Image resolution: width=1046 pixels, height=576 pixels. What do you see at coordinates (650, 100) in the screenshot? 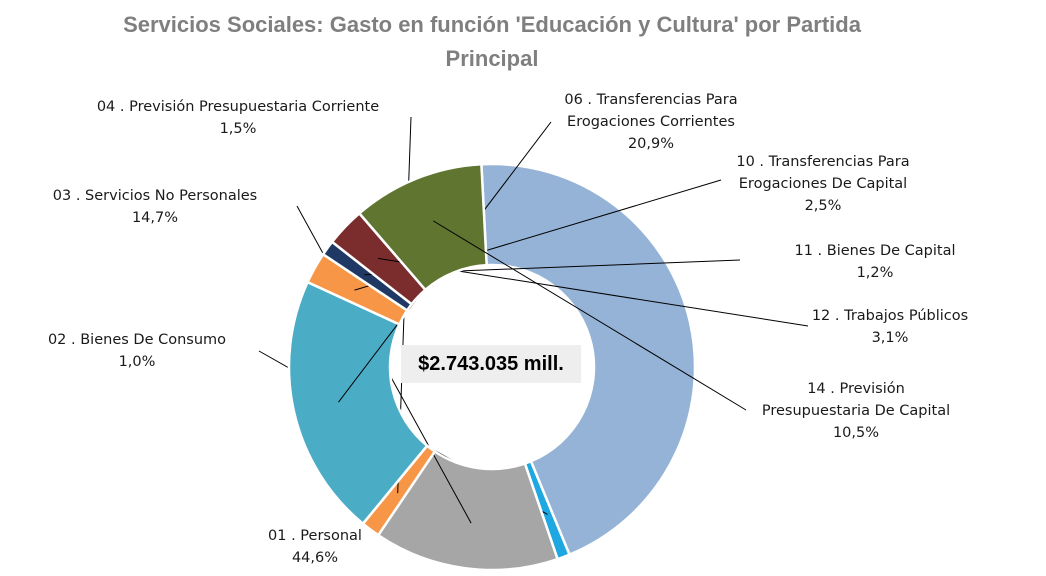
I see `slice-name-label: 06 . Transferencias Para` at bounding box center [650, 100].